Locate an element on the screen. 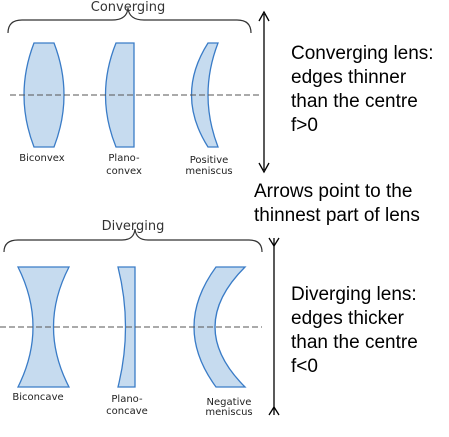  converging-double-arrow is located at coordinates (264, 92).